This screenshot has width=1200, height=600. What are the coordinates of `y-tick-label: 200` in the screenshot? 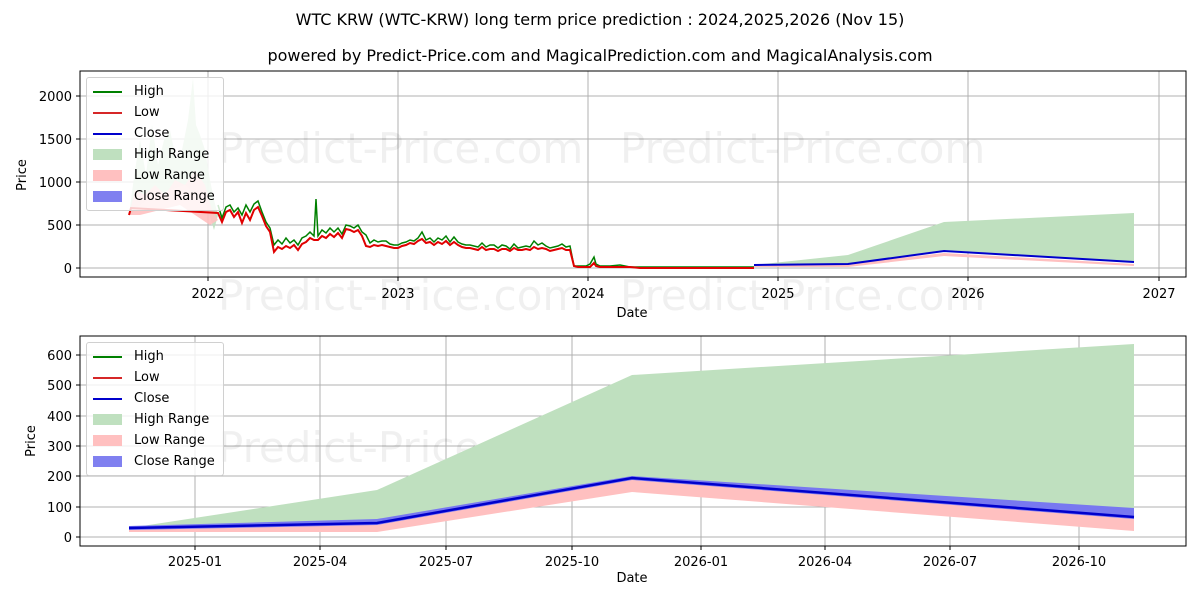 It's located at (59, 477).